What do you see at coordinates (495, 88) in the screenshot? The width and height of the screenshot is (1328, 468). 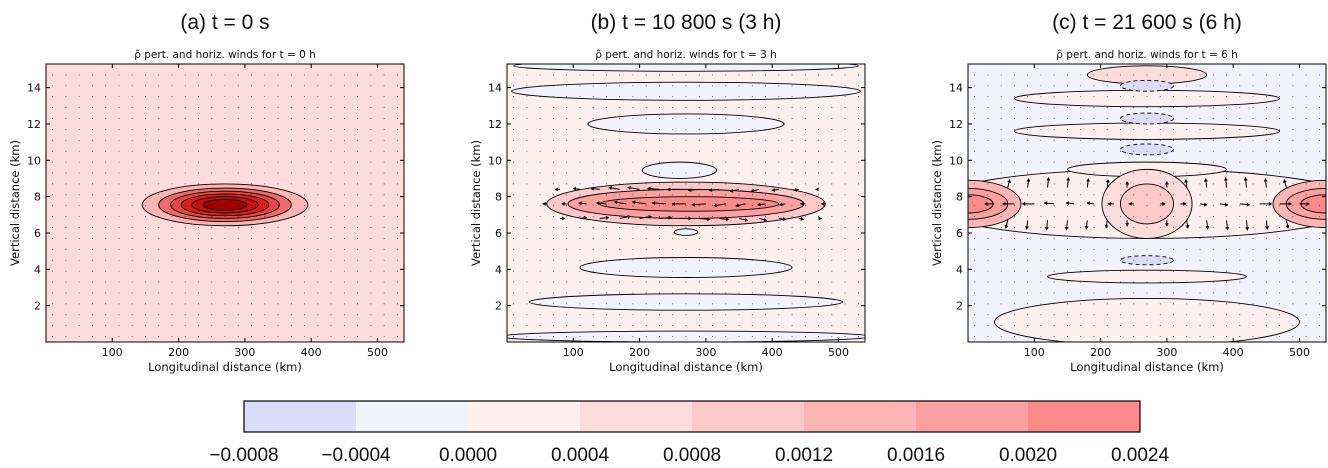 I see `y-tick-label: 14` at bounding box center [495, 88].